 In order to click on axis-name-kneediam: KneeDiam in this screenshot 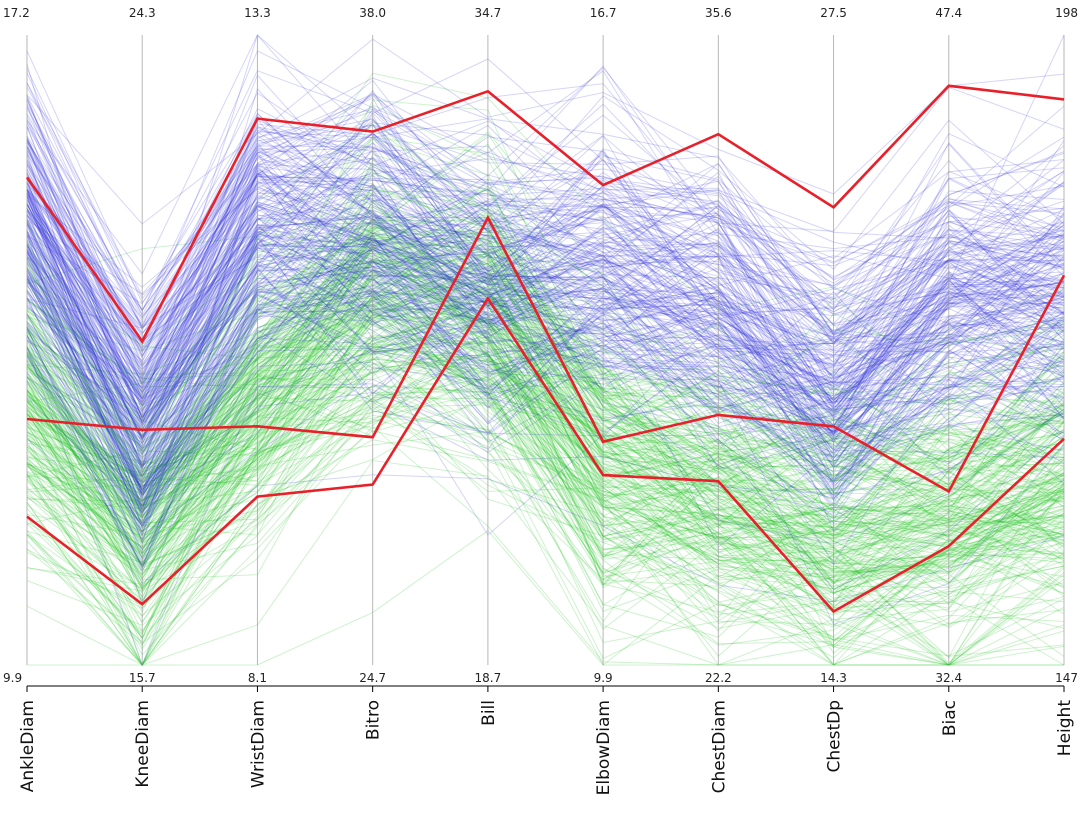, I will do `click(143, 744)`.